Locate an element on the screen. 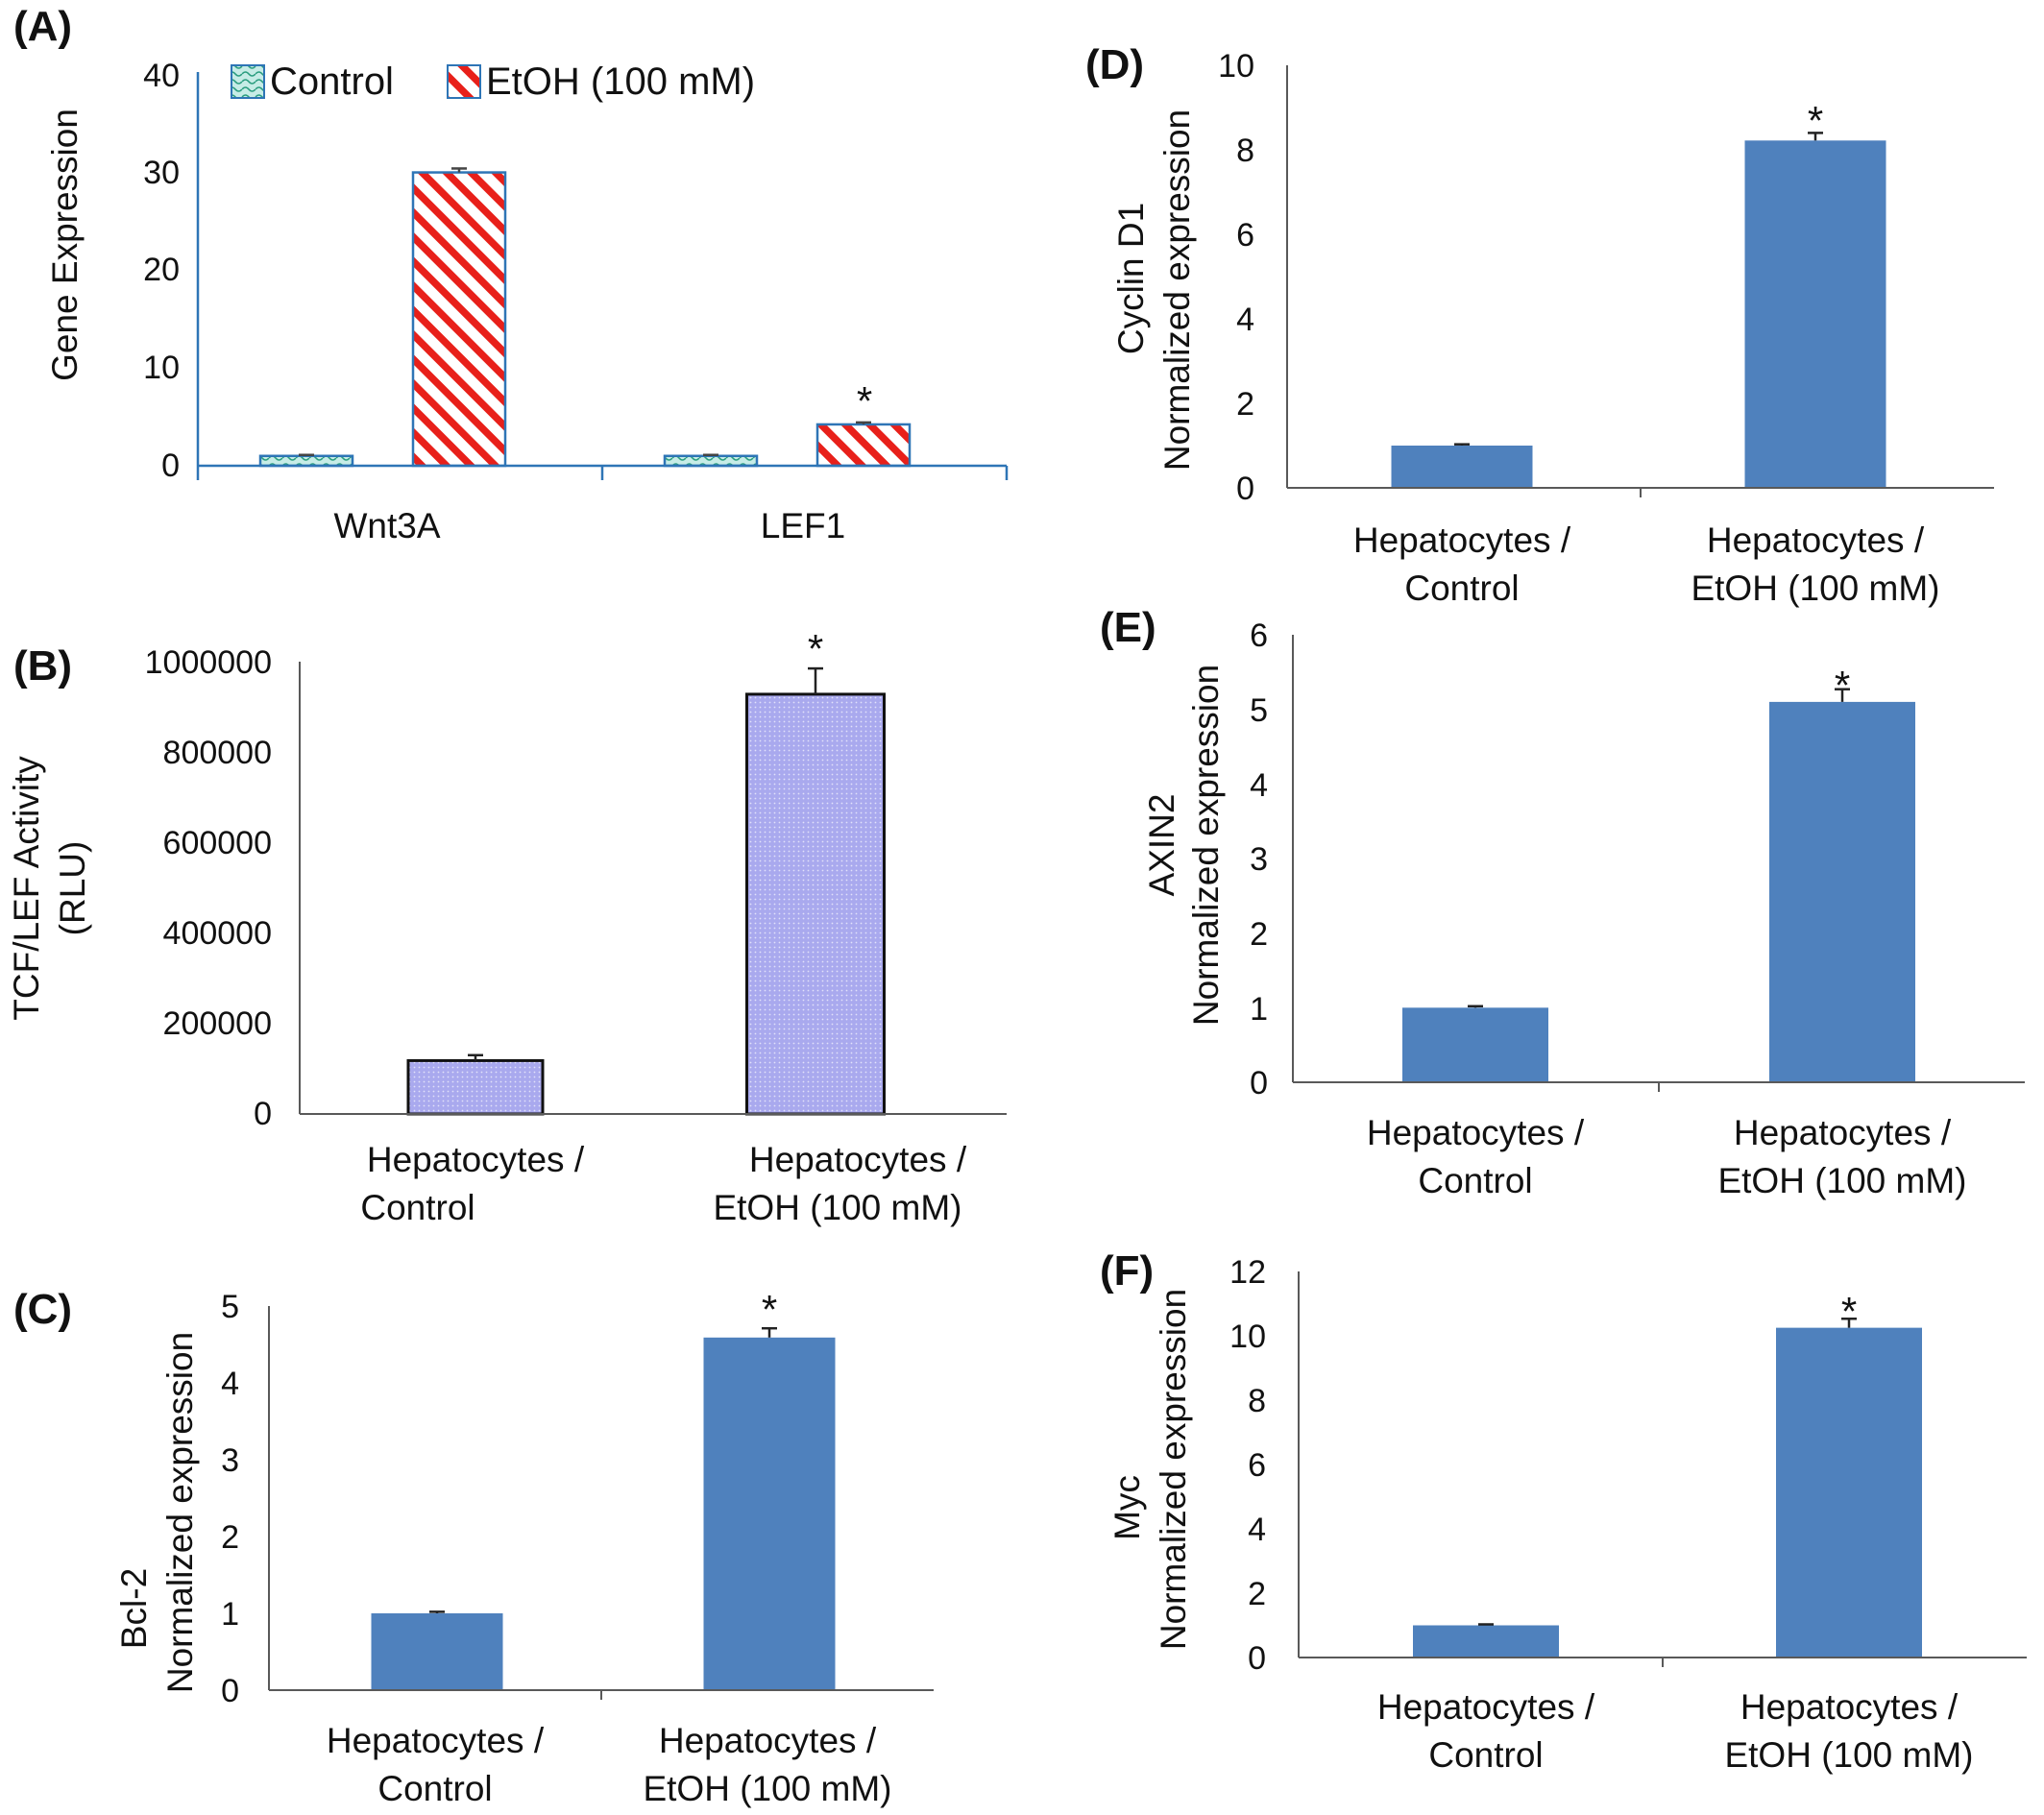  panel-b-plot is located at coordinates (646, 891).